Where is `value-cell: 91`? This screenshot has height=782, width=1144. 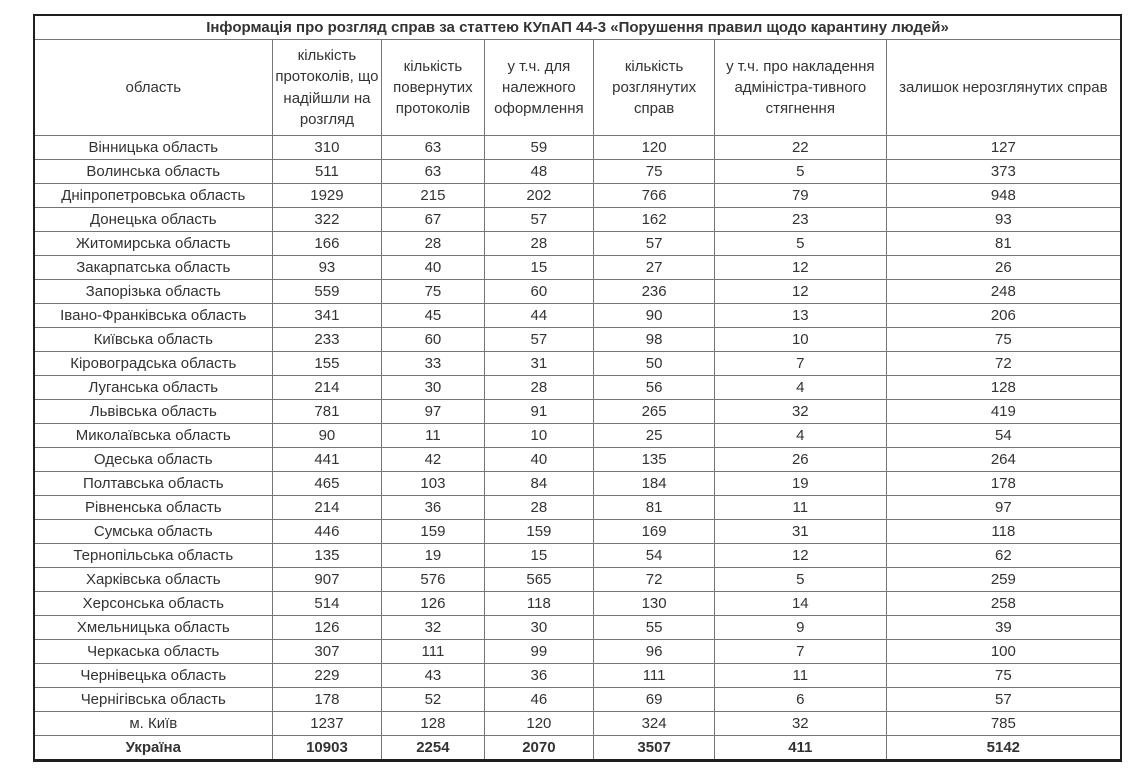
value-cell: 91 is located at coordinates (539, 412).